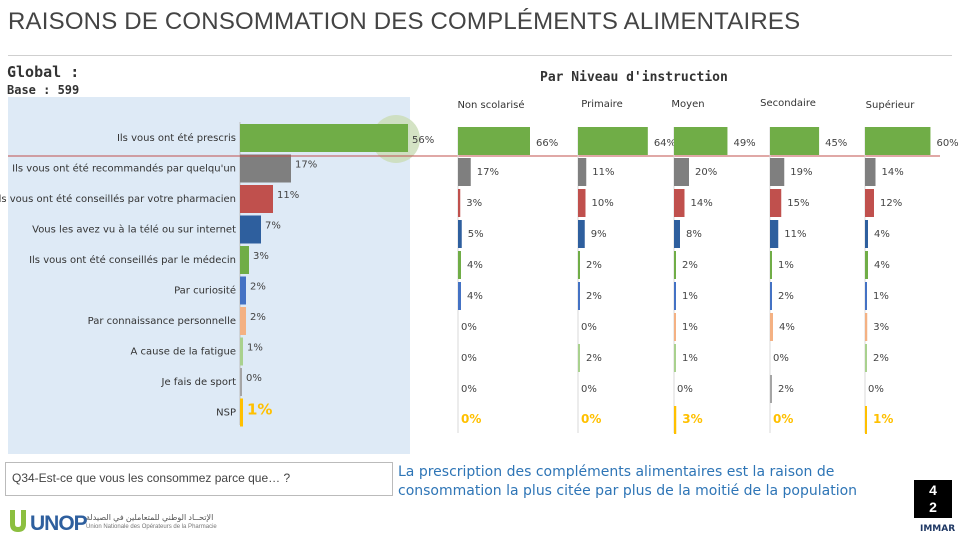 This screenshot has height=540, width=960. Describe the element at coordinates (933, 490) in the screenshot. I see `page-number-digit: 4` at that location.